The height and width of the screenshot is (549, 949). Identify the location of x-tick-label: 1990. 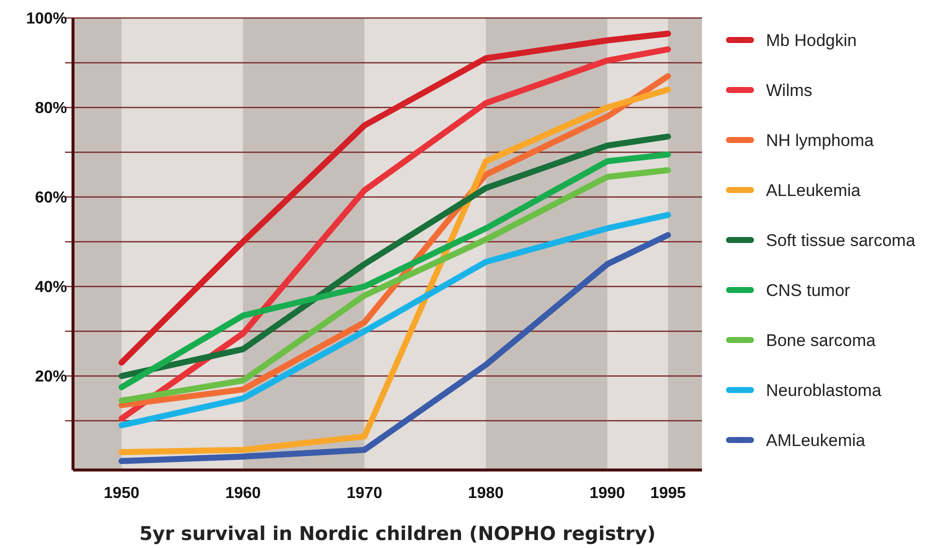
(607, 493).